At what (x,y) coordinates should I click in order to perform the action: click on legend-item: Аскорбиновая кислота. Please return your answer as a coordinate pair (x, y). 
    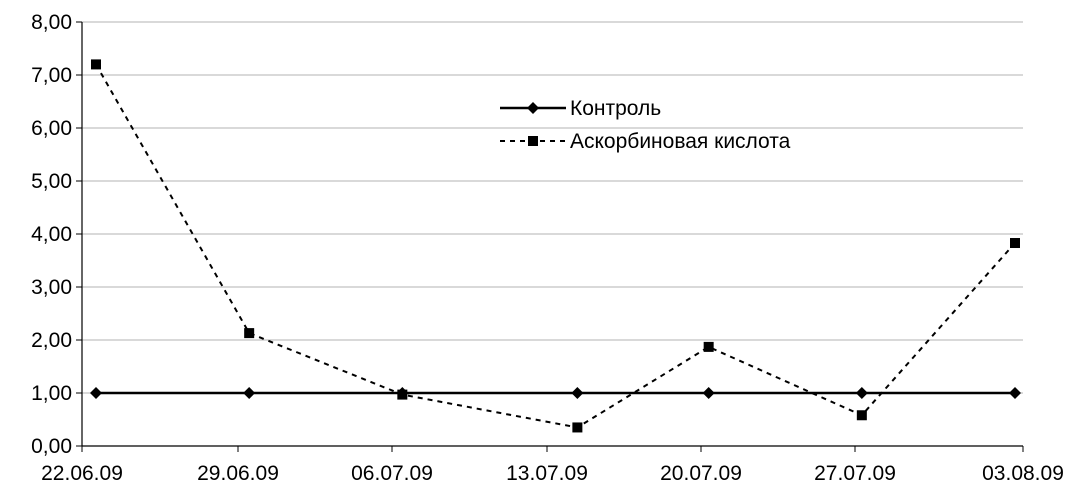
    Looking at the image, I should click on (645, 141).